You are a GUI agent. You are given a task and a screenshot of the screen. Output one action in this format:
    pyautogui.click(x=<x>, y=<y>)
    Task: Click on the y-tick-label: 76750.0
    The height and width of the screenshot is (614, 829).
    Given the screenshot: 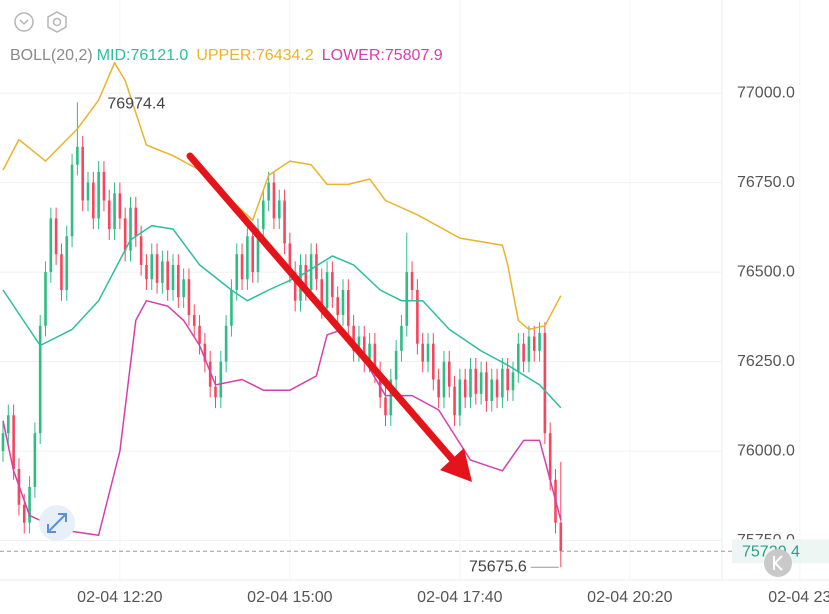 What is the action you would take?
    pyautogui.click(x=766, y=182)
    